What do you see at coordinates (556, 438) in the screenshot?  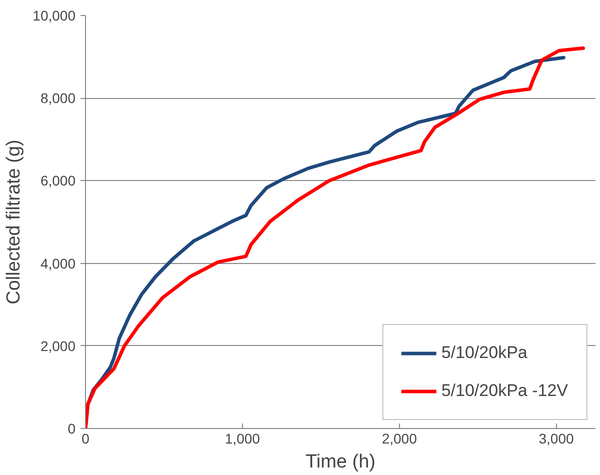 I see `x-tick-label: 3,000` at bounding box center [556, 438].